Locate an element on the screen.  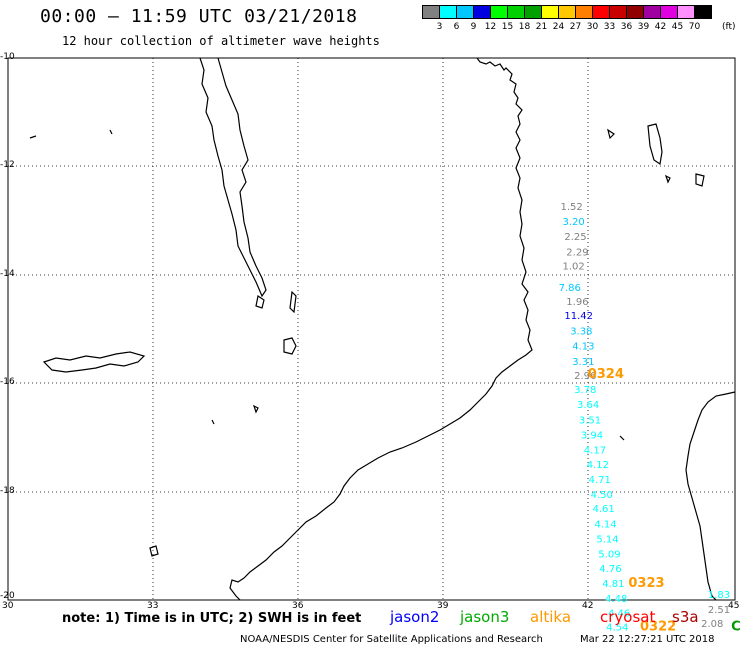
wave-height-value: 4.50 is located at coordinates (602, 495).